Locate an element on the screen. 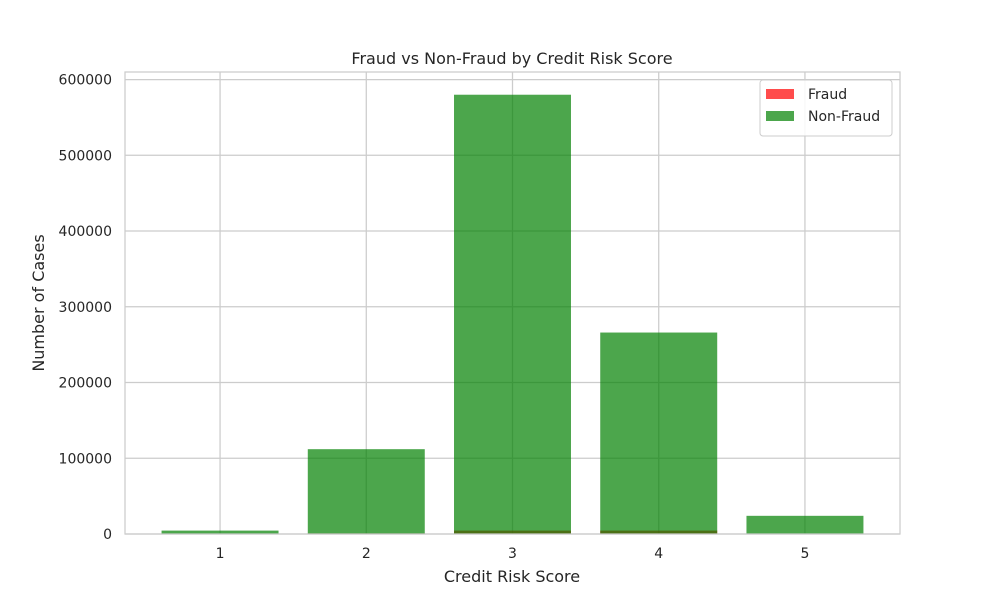  y-tick-label: 400000 is located at coordinates (85, 232).